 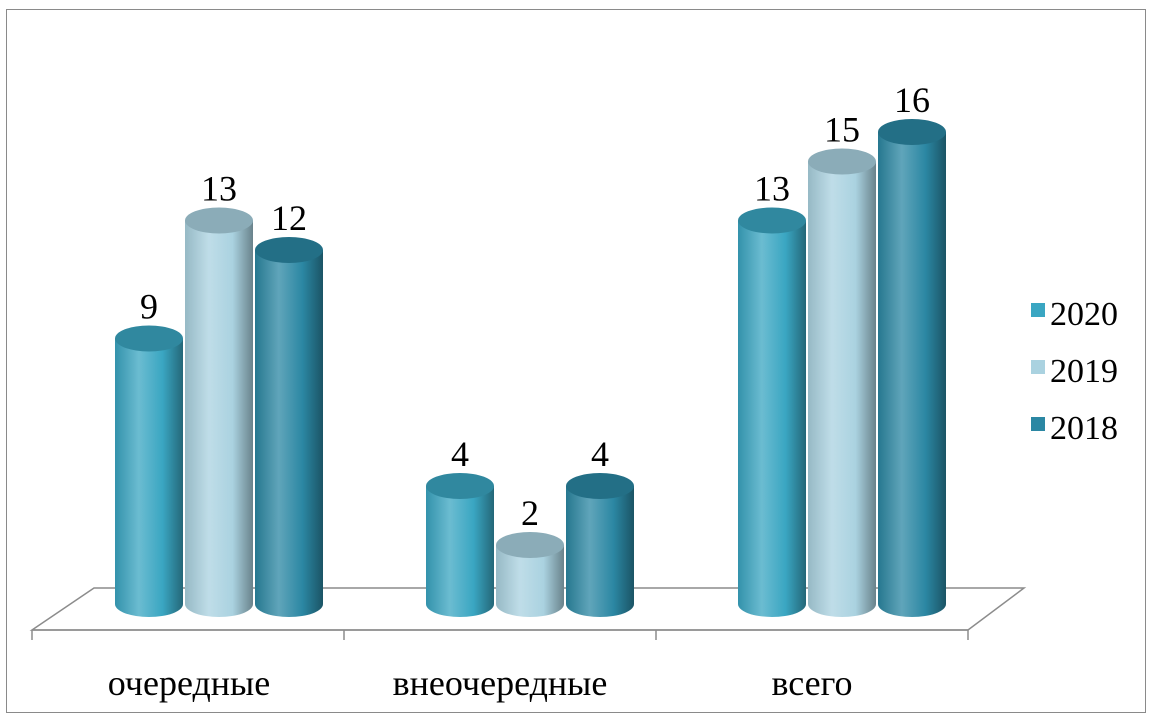 I want to click on legend-swatch-2018, so click(x=1038, y=424).